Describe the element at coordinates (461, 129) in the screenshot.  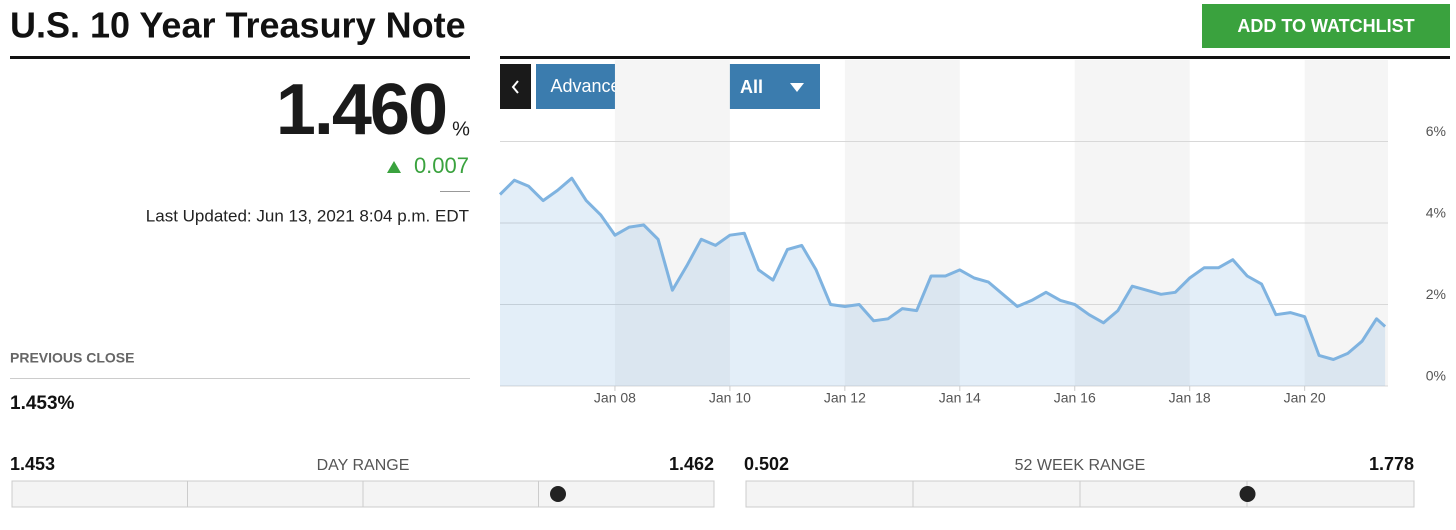
I see `price-unit: %` at that location.